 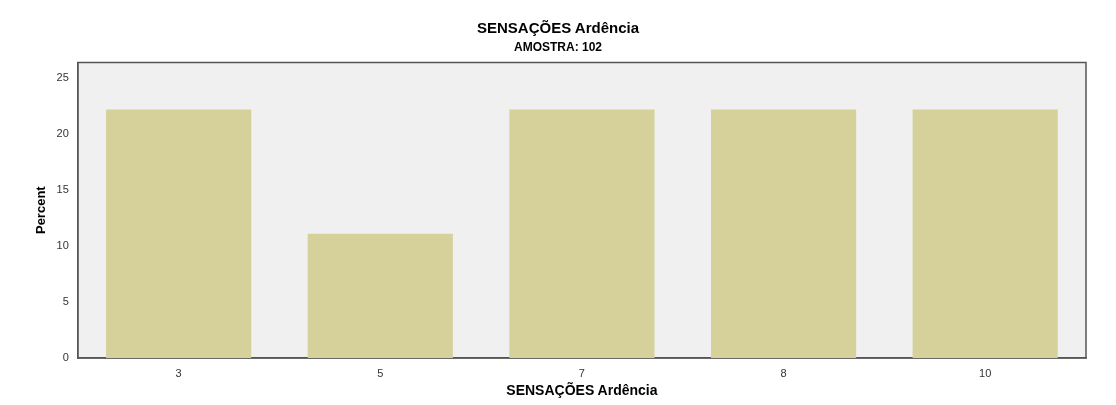 I want to click on x-tick-label: 3, so click(x=178, y=372).